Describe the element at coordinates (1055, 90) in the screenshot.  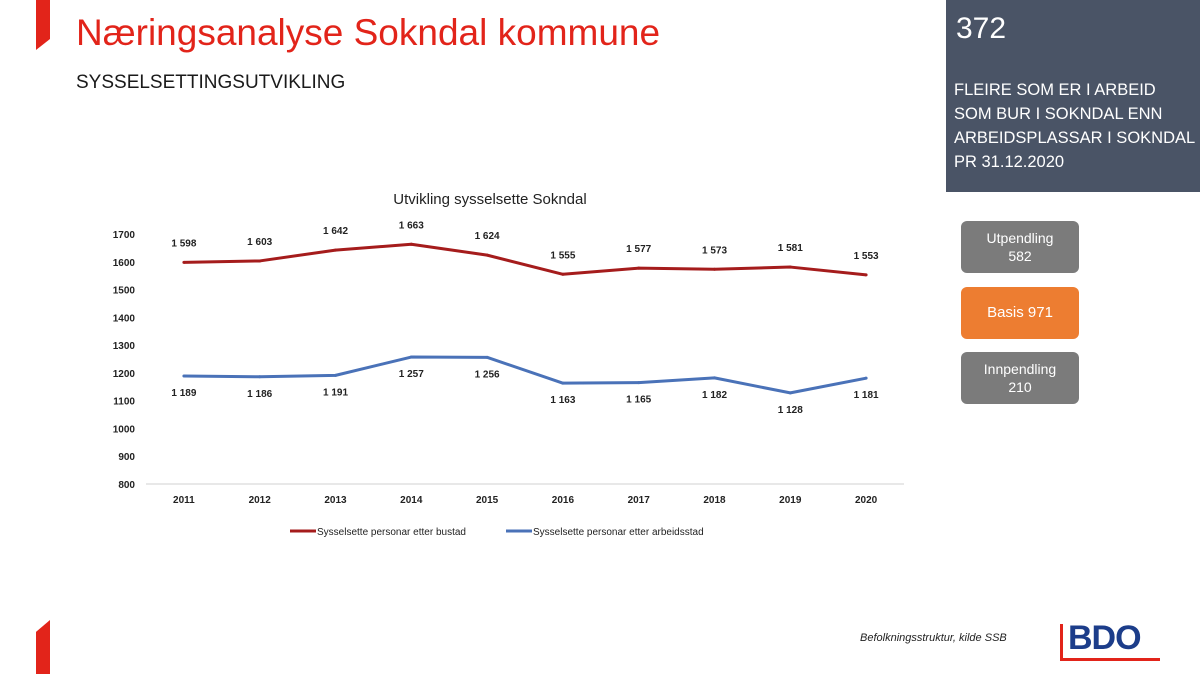
I see `info-panel-line: FLEIRE SOM ER I ARBEID` at that location.